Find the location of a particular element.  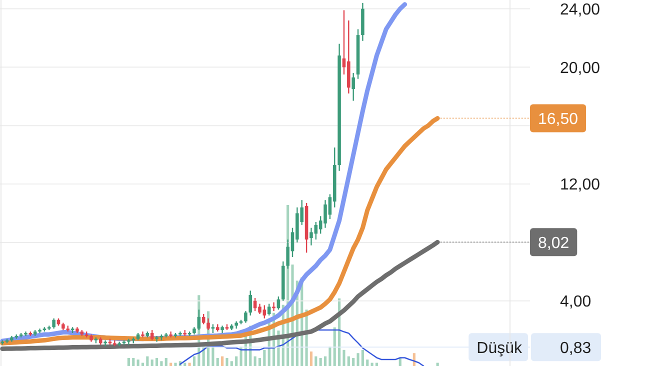

ref-line-label: Düşük is located at coordinates (499, 348).